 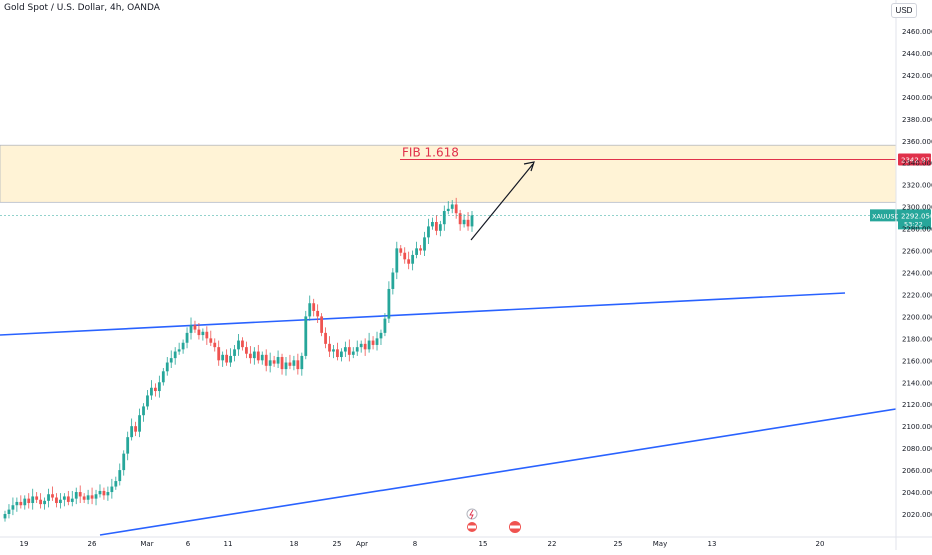 What do you see at coordinates (294, 544) in the screenshot?
I see `time-tick-label: 18` at bounding box center [294, 544].